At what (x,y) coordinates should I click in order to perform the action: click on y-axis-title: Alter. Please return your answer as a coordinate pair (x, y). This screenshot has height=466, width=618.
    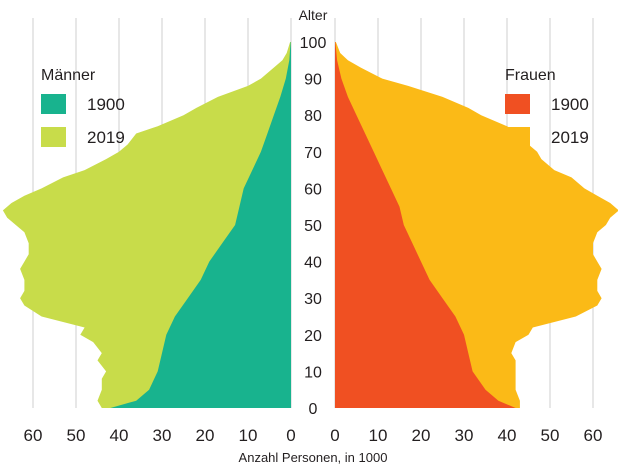
    Looking at the image, I should click on (313, 15).